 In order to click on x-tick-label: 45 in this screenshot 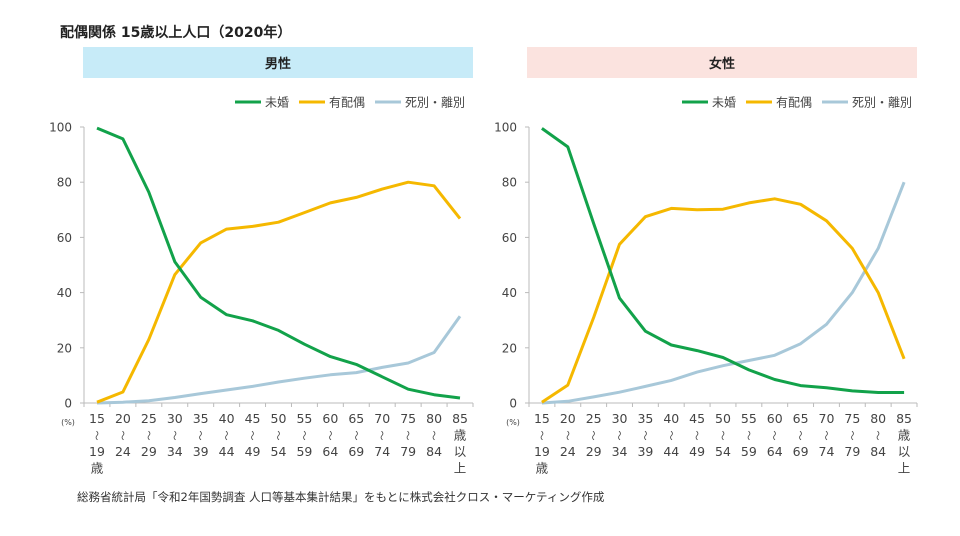, I will do `click(697, 418)`.